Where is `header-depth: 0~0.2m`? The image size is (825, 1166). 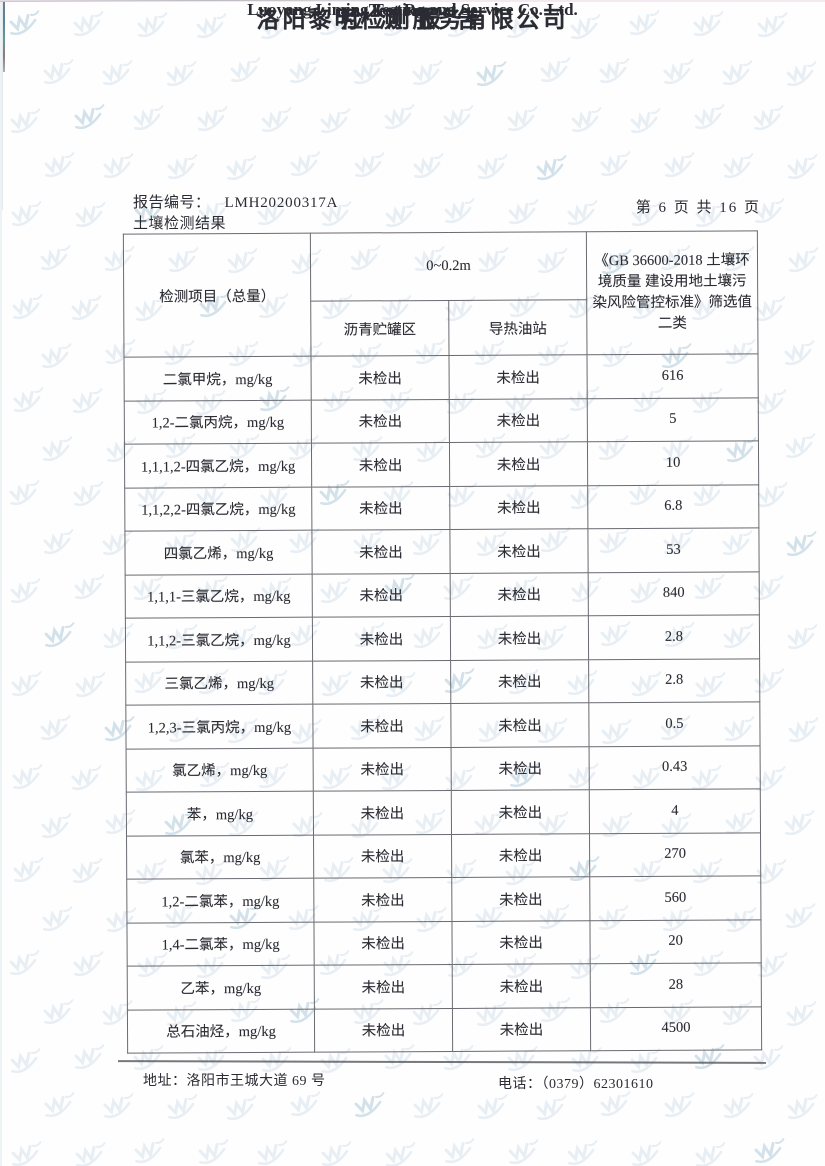
header-depth: 0~0.2m is located at coordinates (448, 266).